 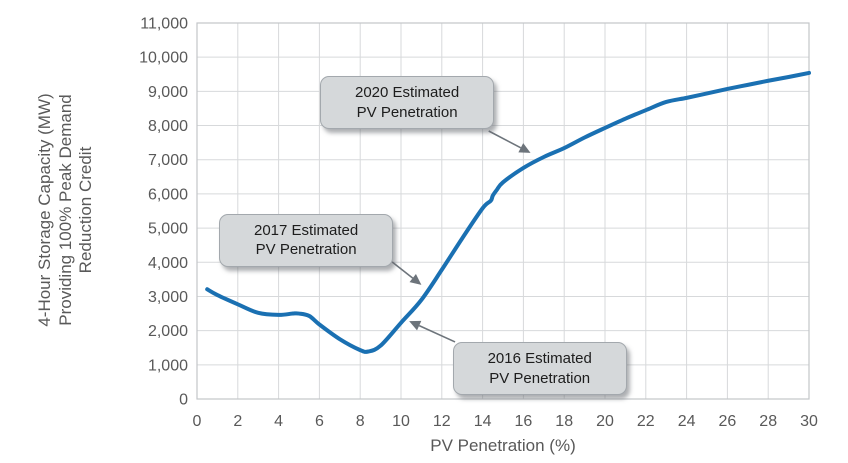 I want to click on x-tick-label: 14, so click(x=483, y=421).